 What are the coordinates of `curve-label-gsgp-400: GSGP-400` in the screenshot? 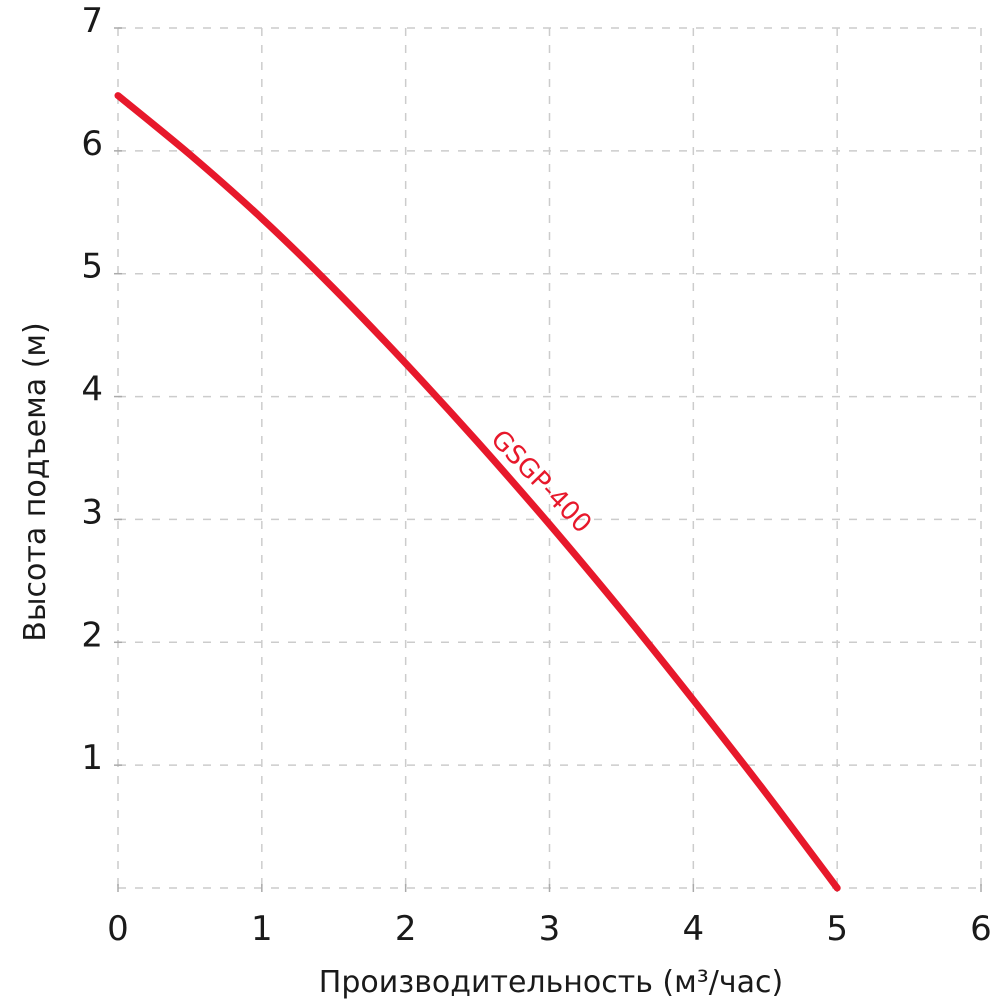 It's located at (541, 481).